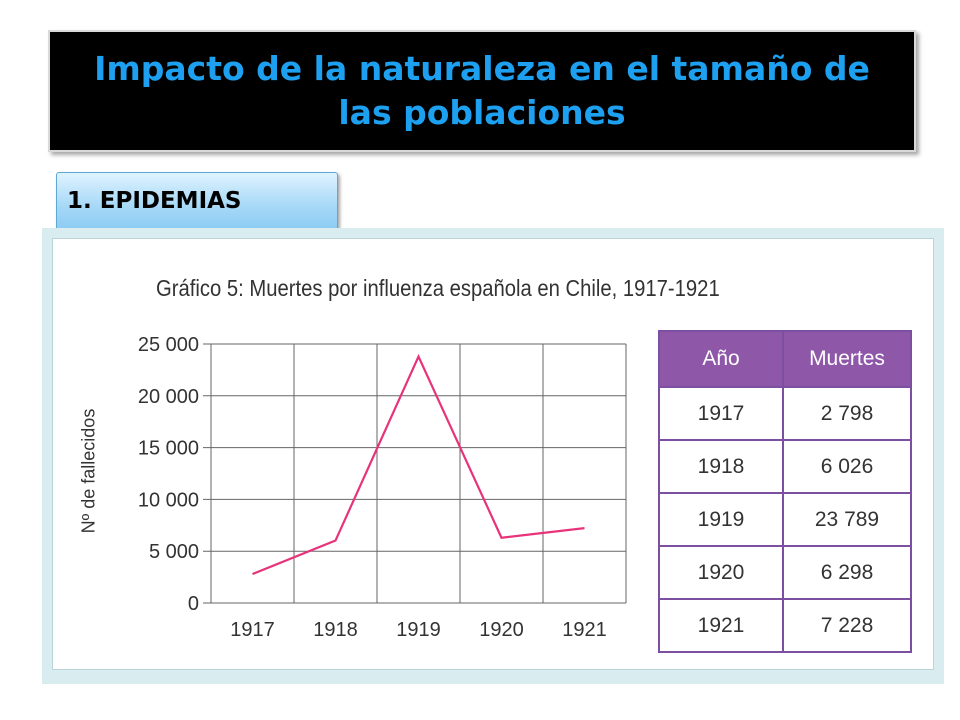  What do you see at coordinates (418, 464) in the screenshot?
I see `series-line` at bounding box center [418, 464].